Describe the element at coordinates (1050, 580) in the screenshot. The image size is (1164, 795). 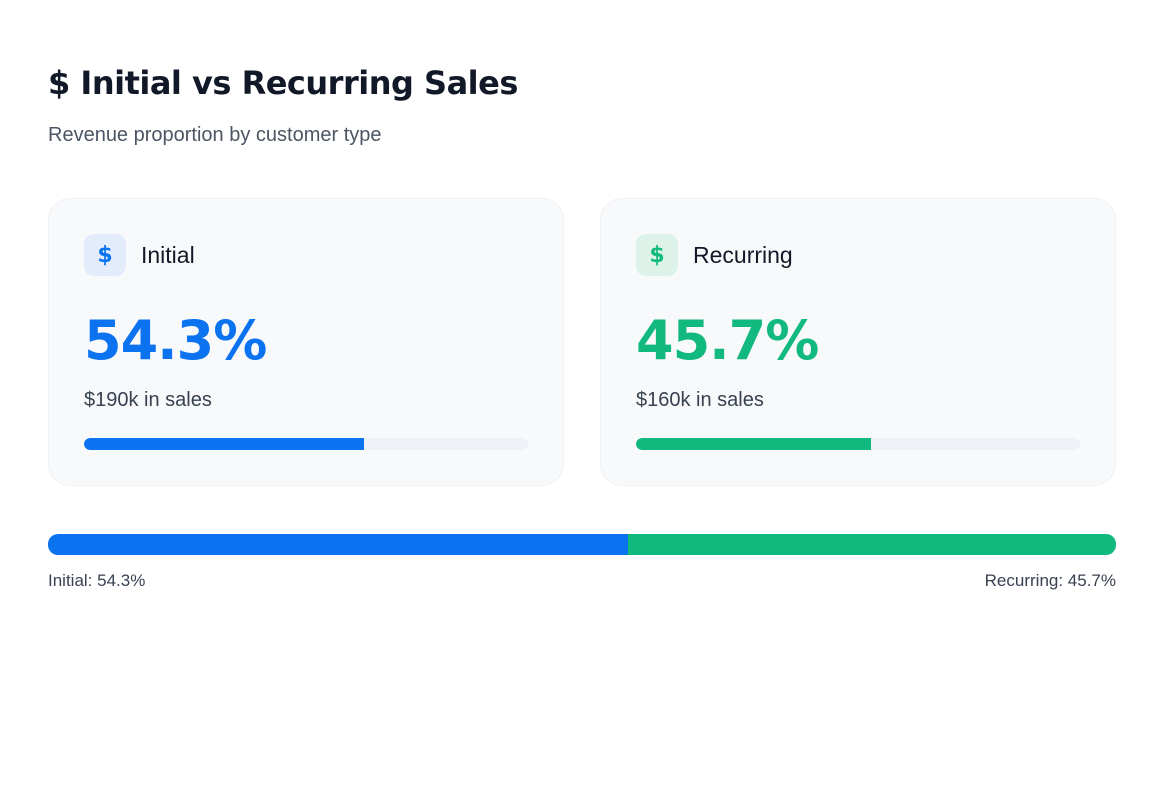
I see `split-label-recurring: Recurring: 45.7%` at that location.